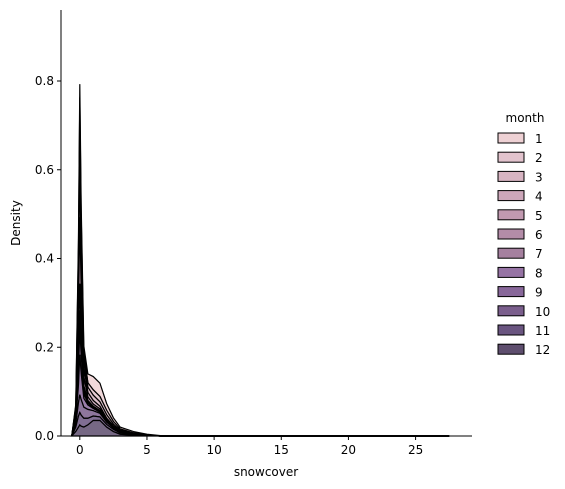 The height and width of the screenshot is (489, 565). What do you see at coordinates (539, 197) in the screenshot?
I see `legend-label-month-4: 4` at bounding box center [539, 197].